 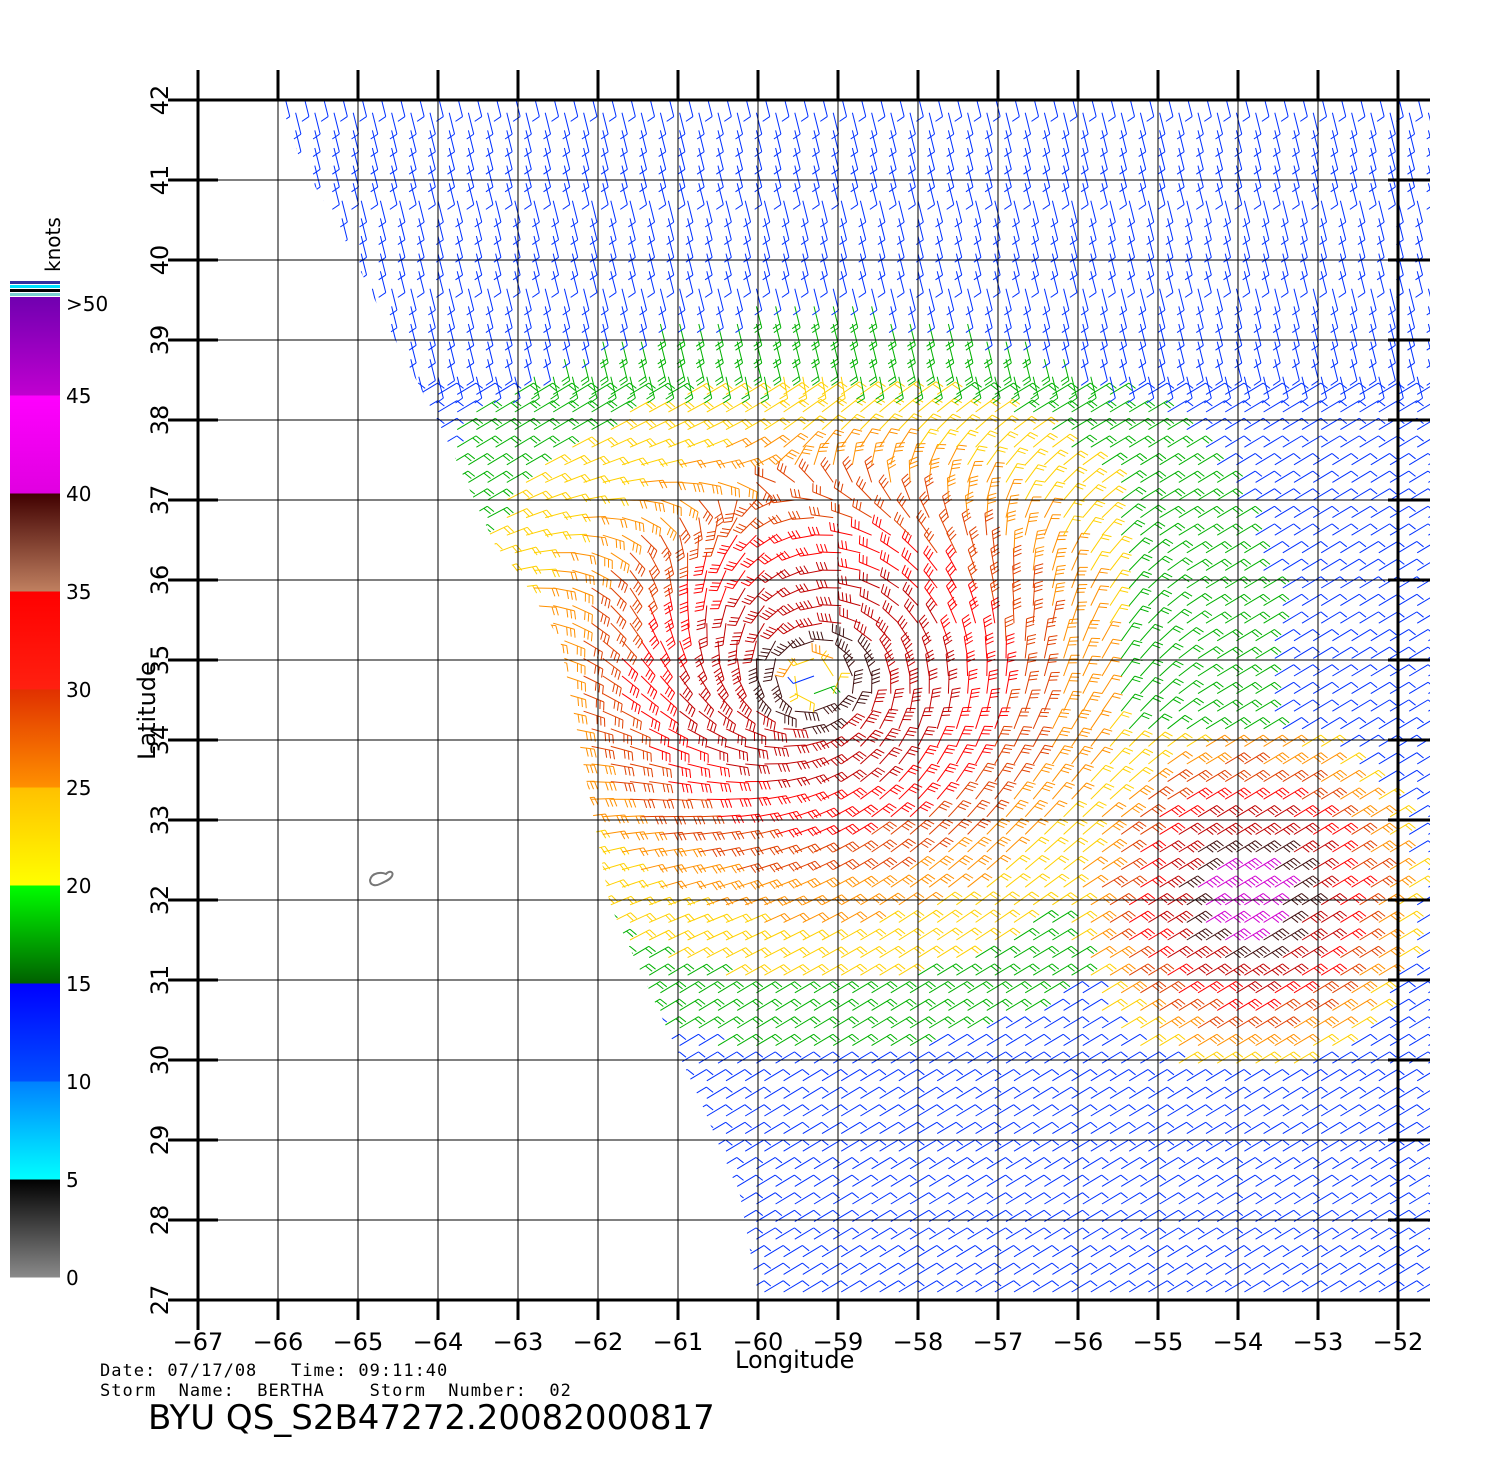 I want to click on lat-tick-label: 27, so click(x=160, y=1300).